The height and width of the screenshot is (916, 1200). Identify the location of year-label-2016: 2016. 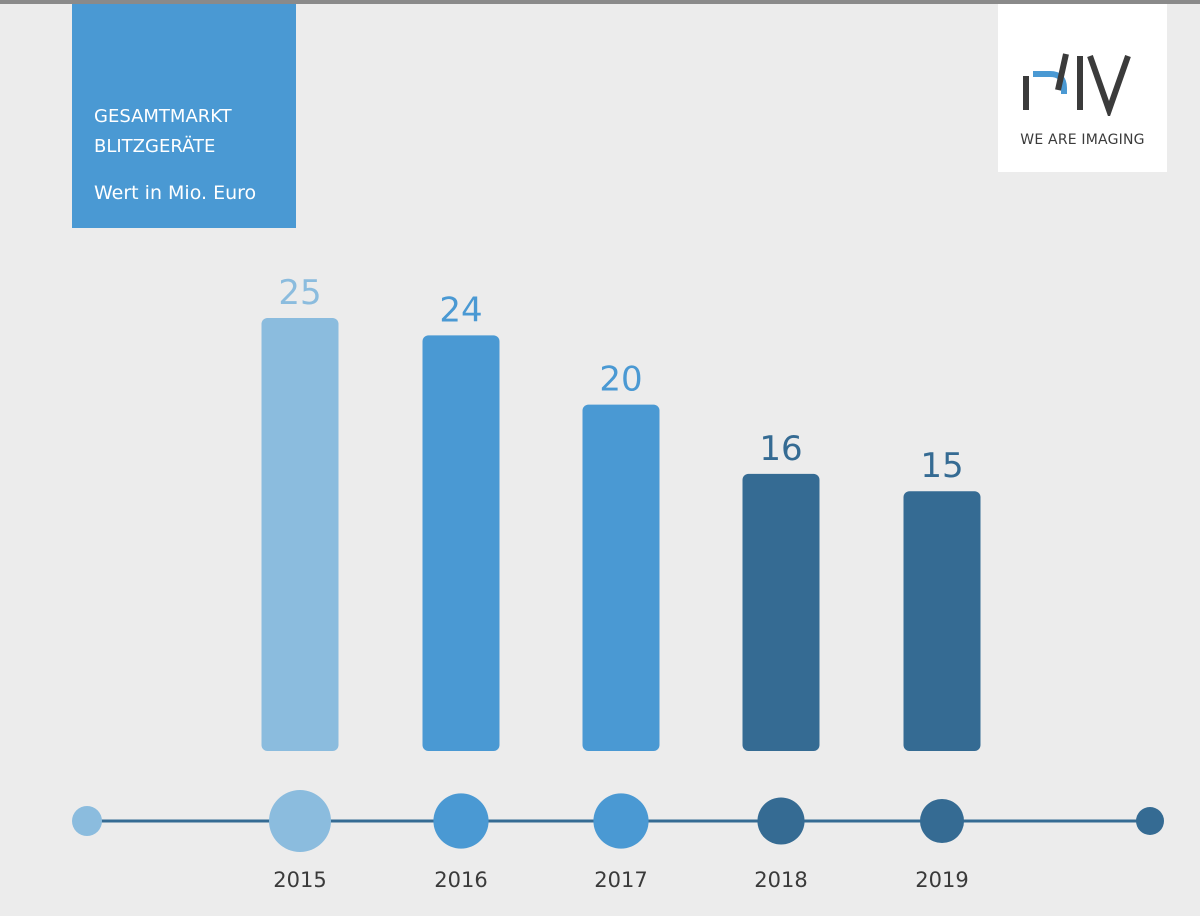
(460, 880).